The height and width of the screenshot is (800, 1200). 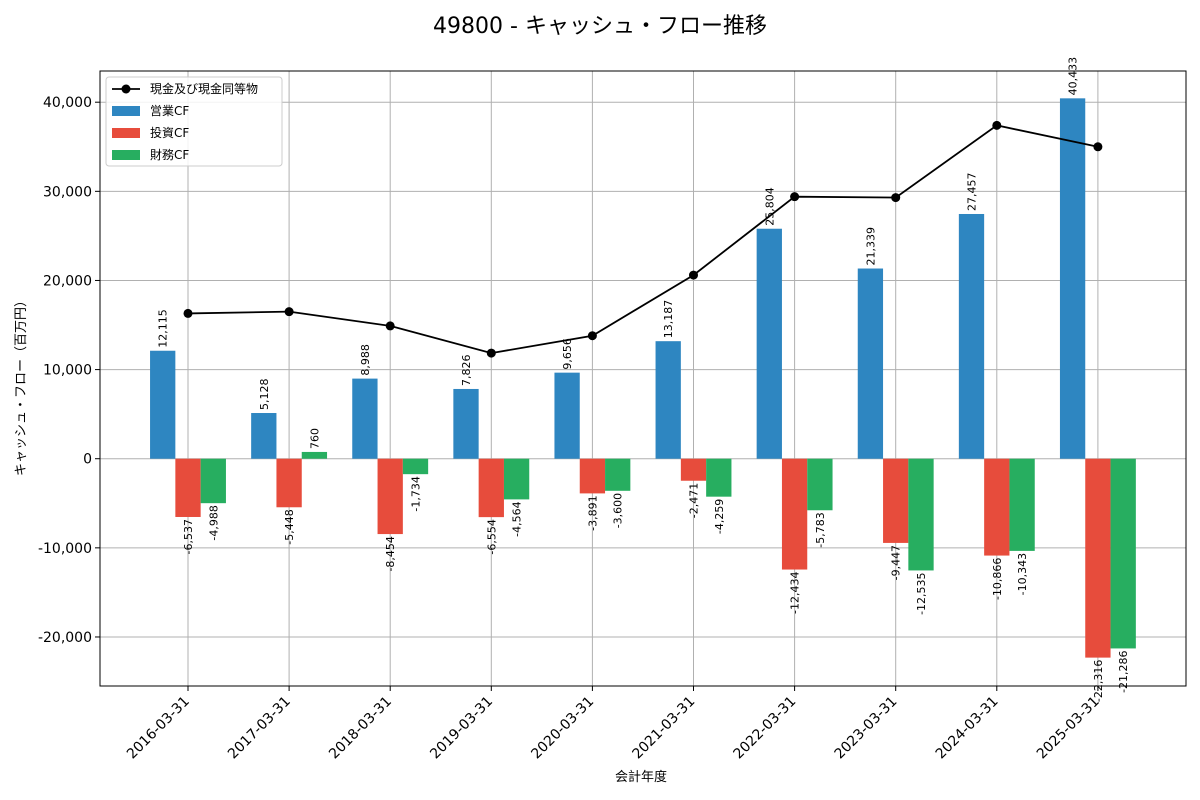 What do you see at coordinates (264, 395) in the screenshot?
I see `bar-value-label: 5,128` at bounding box center [264, 395].